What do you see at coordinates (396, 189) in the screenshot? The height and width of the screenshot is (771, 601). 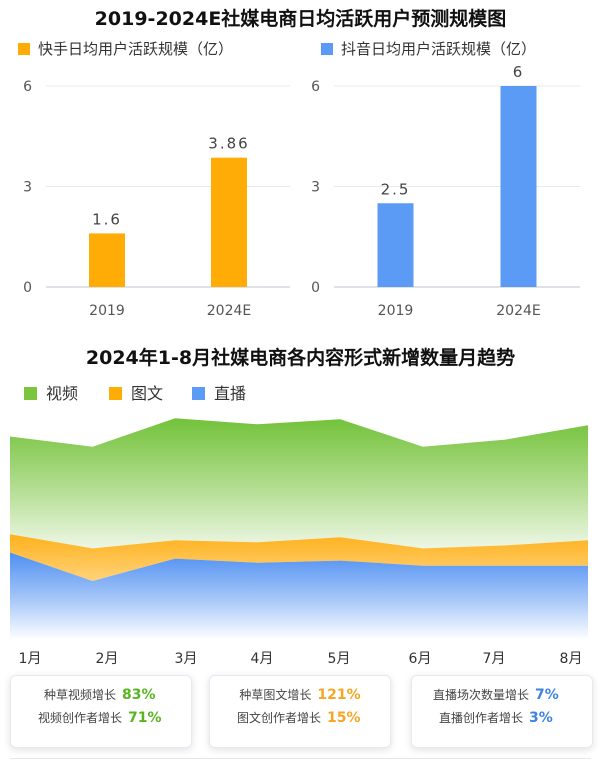 I see `data-label: 2.5` at bounding box center [396, 189].